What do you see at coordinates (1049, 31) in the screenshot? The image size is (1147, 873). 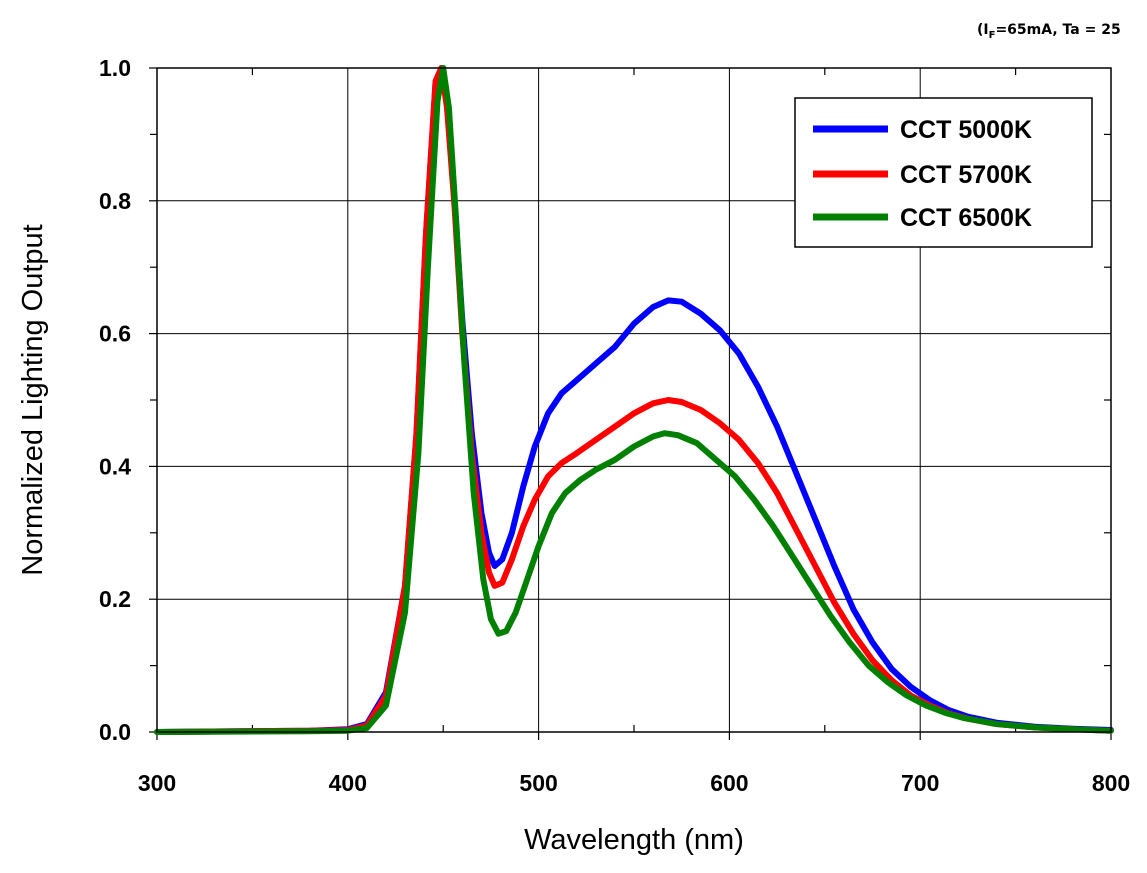 I see `test-condition-label: (IF=65mA, Ta = 25` at bounding box center [1049, 31].